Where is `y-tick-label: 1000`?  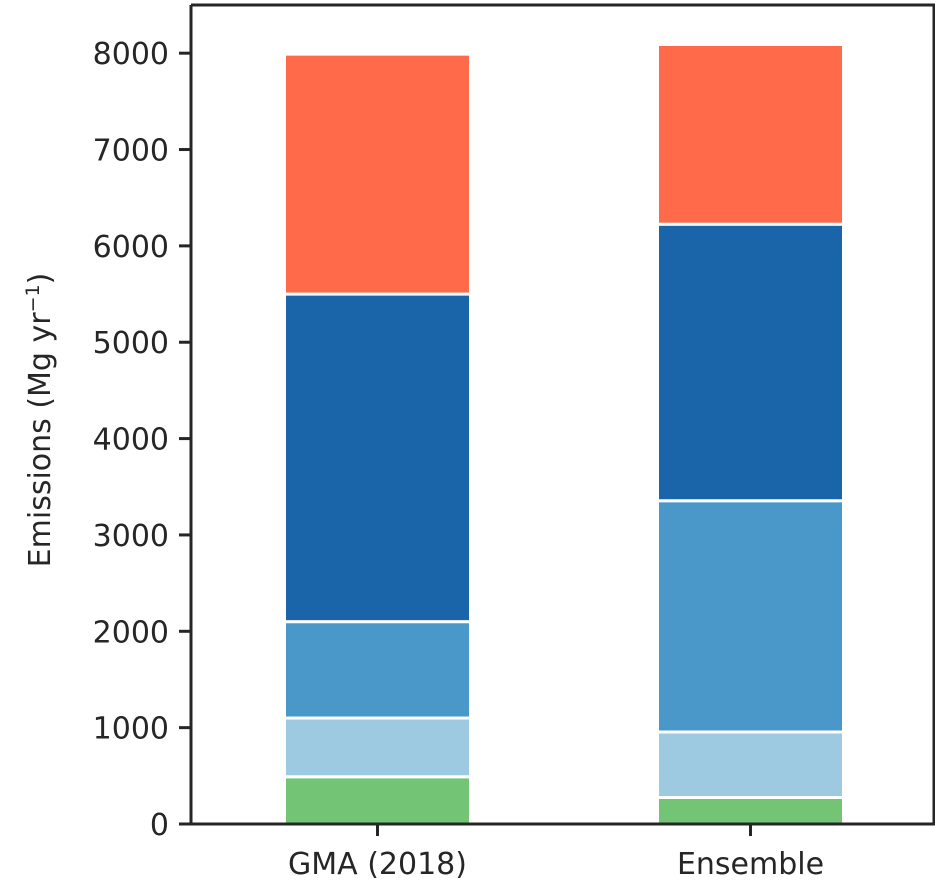
y-tick-label: 1000 is located at coordinates (131, 729).